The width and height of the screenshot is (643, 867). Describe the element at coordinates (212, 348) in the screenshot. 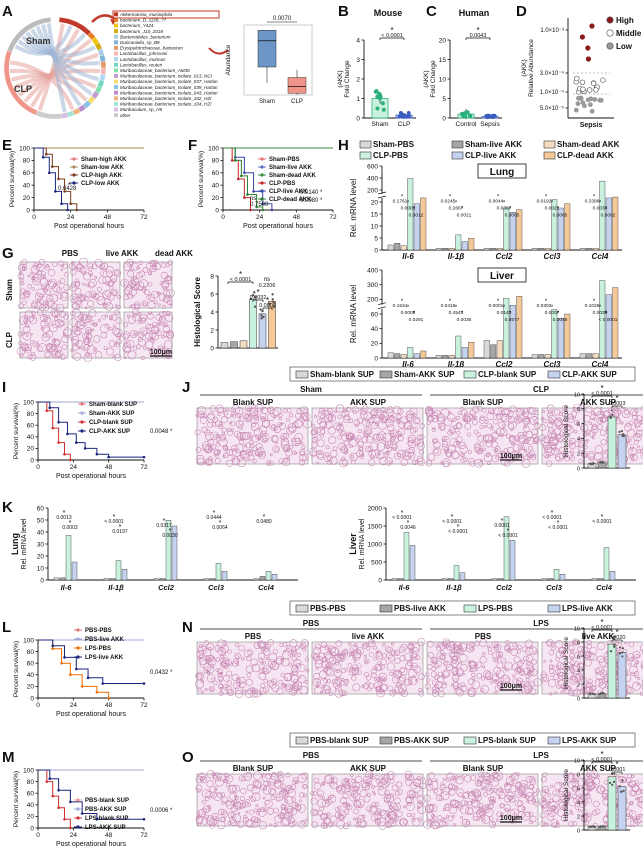

I see `g-ytick-label: 0` at that location.